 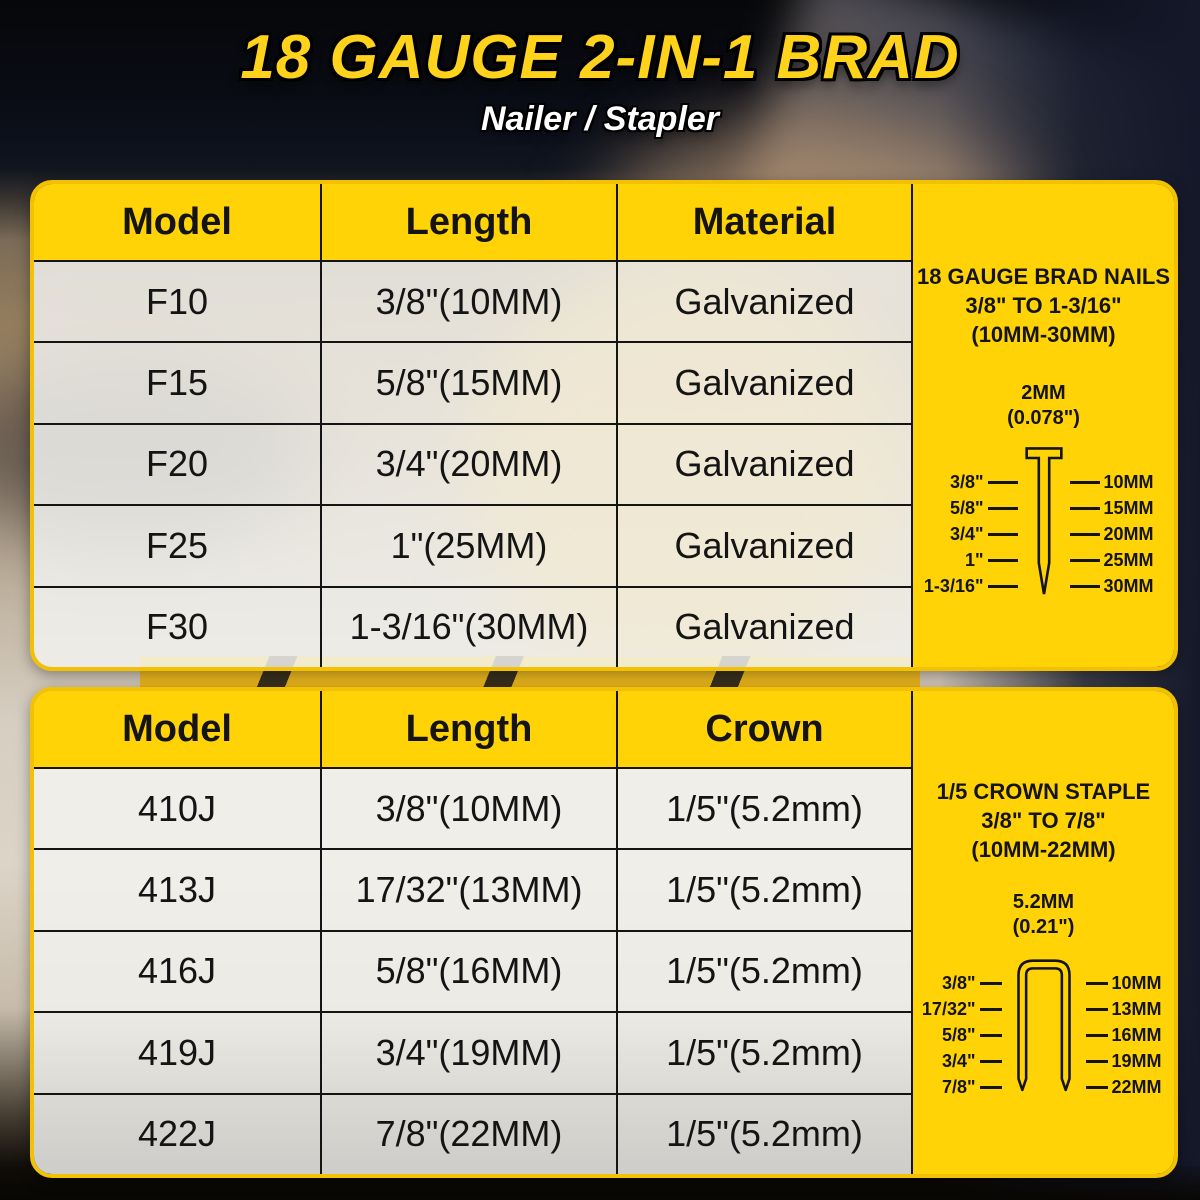 I want to click on size-row: 5/8" 15MM, so click(x=1043, y=508).